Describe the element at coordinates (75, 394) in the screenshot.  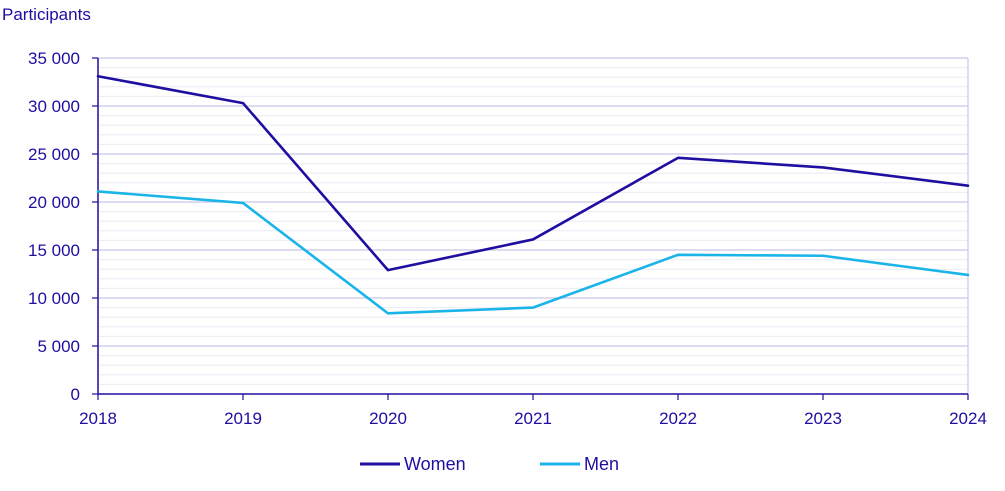
I see `y-tick-label: 0` at that location.